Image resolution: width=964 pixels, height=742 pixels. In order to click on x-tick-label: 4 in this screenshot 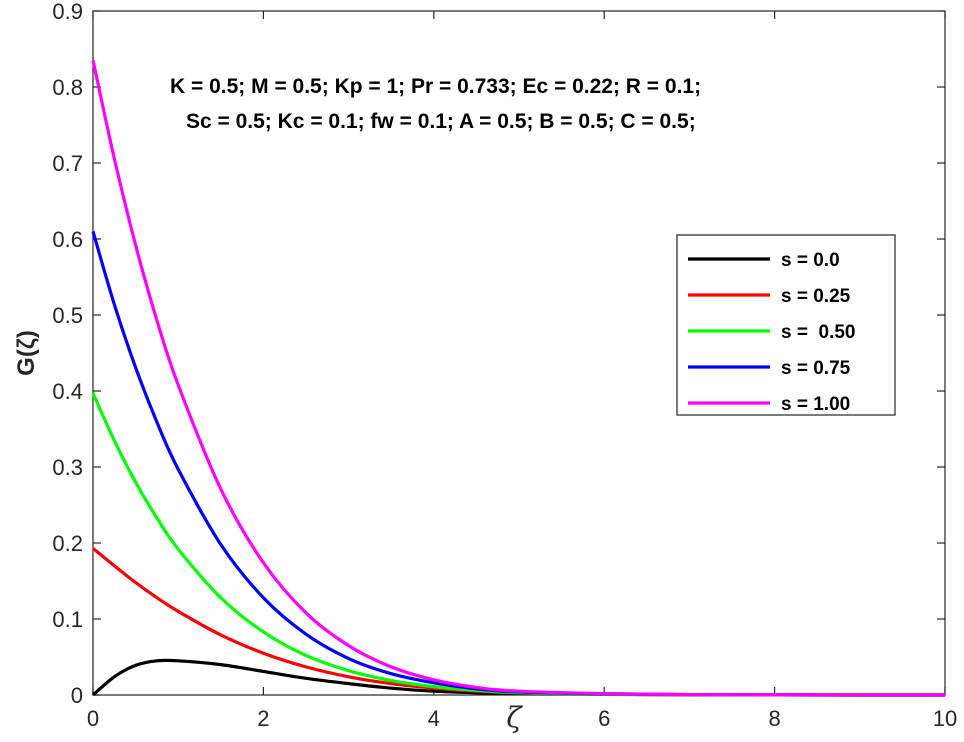, I will do `click(434, 718)`.